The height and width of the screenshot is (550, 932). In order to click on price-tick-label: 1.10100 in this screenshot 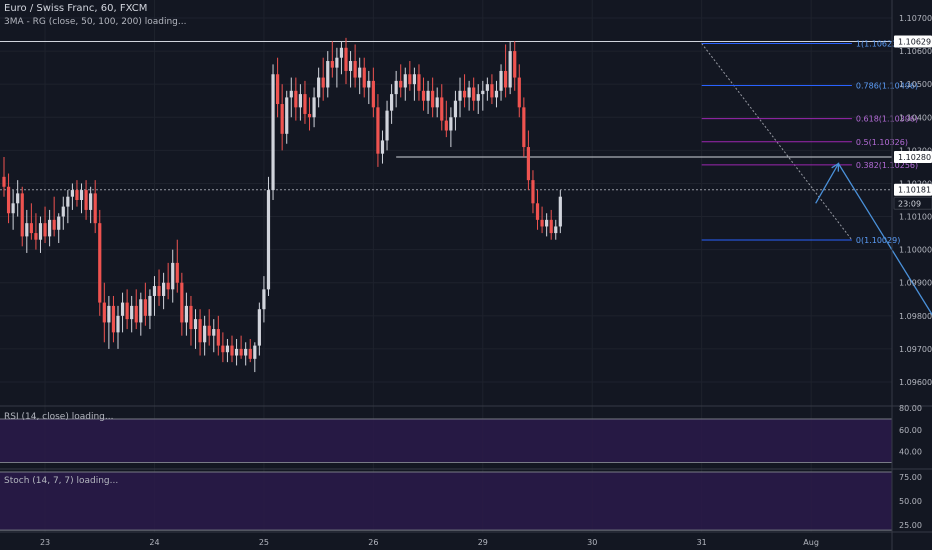, I will do `click(915, 217)`.